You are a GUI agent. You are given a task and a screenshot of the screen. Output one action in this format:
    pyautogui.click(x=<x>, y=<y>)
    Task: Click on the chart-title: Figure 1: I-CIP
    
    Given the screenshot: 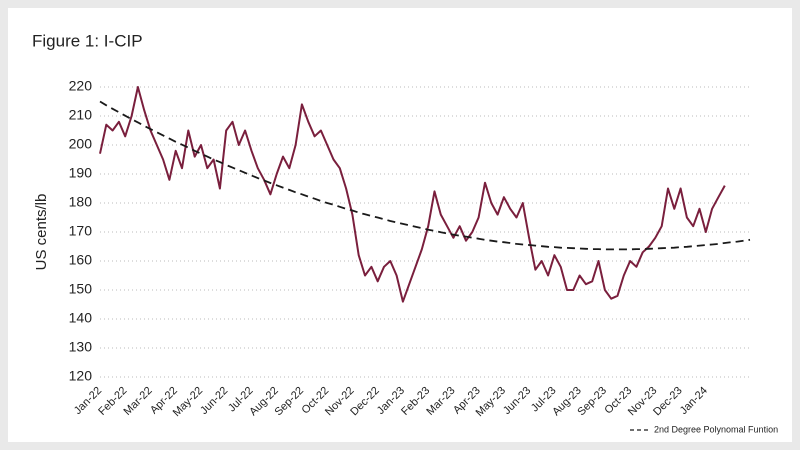 What is the action you would take?
    pyautogui.click(x=87, y=40)
    